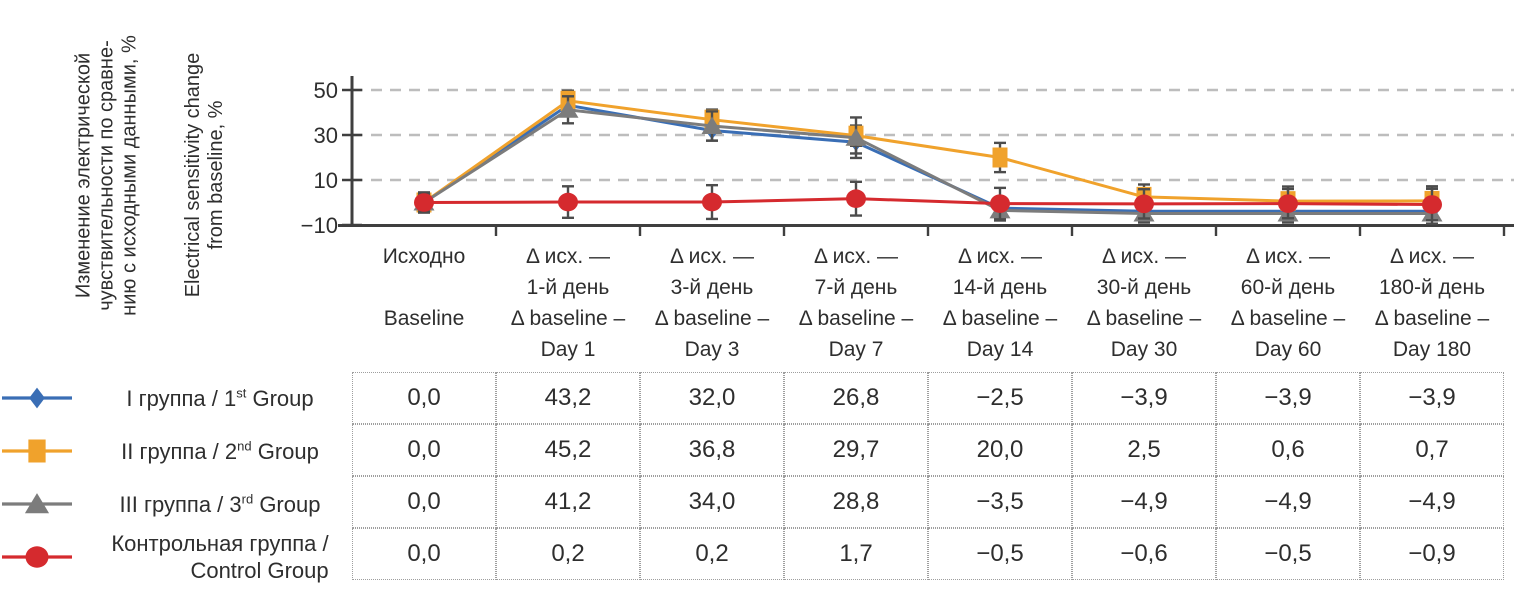 The height and width of the screenshot is (600, 1519). What do you see at coordinates (326, 90) in the screenshot?
I see `y-tick-label: 50` at bounding box center [326, 90].